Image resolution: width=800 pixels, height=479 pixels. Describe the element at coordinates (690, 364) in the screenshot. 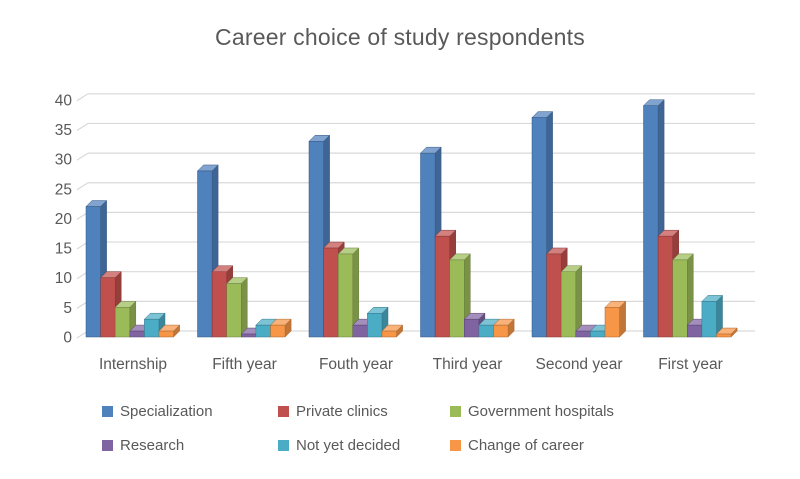

I see `x-category-label: First year` at that location.